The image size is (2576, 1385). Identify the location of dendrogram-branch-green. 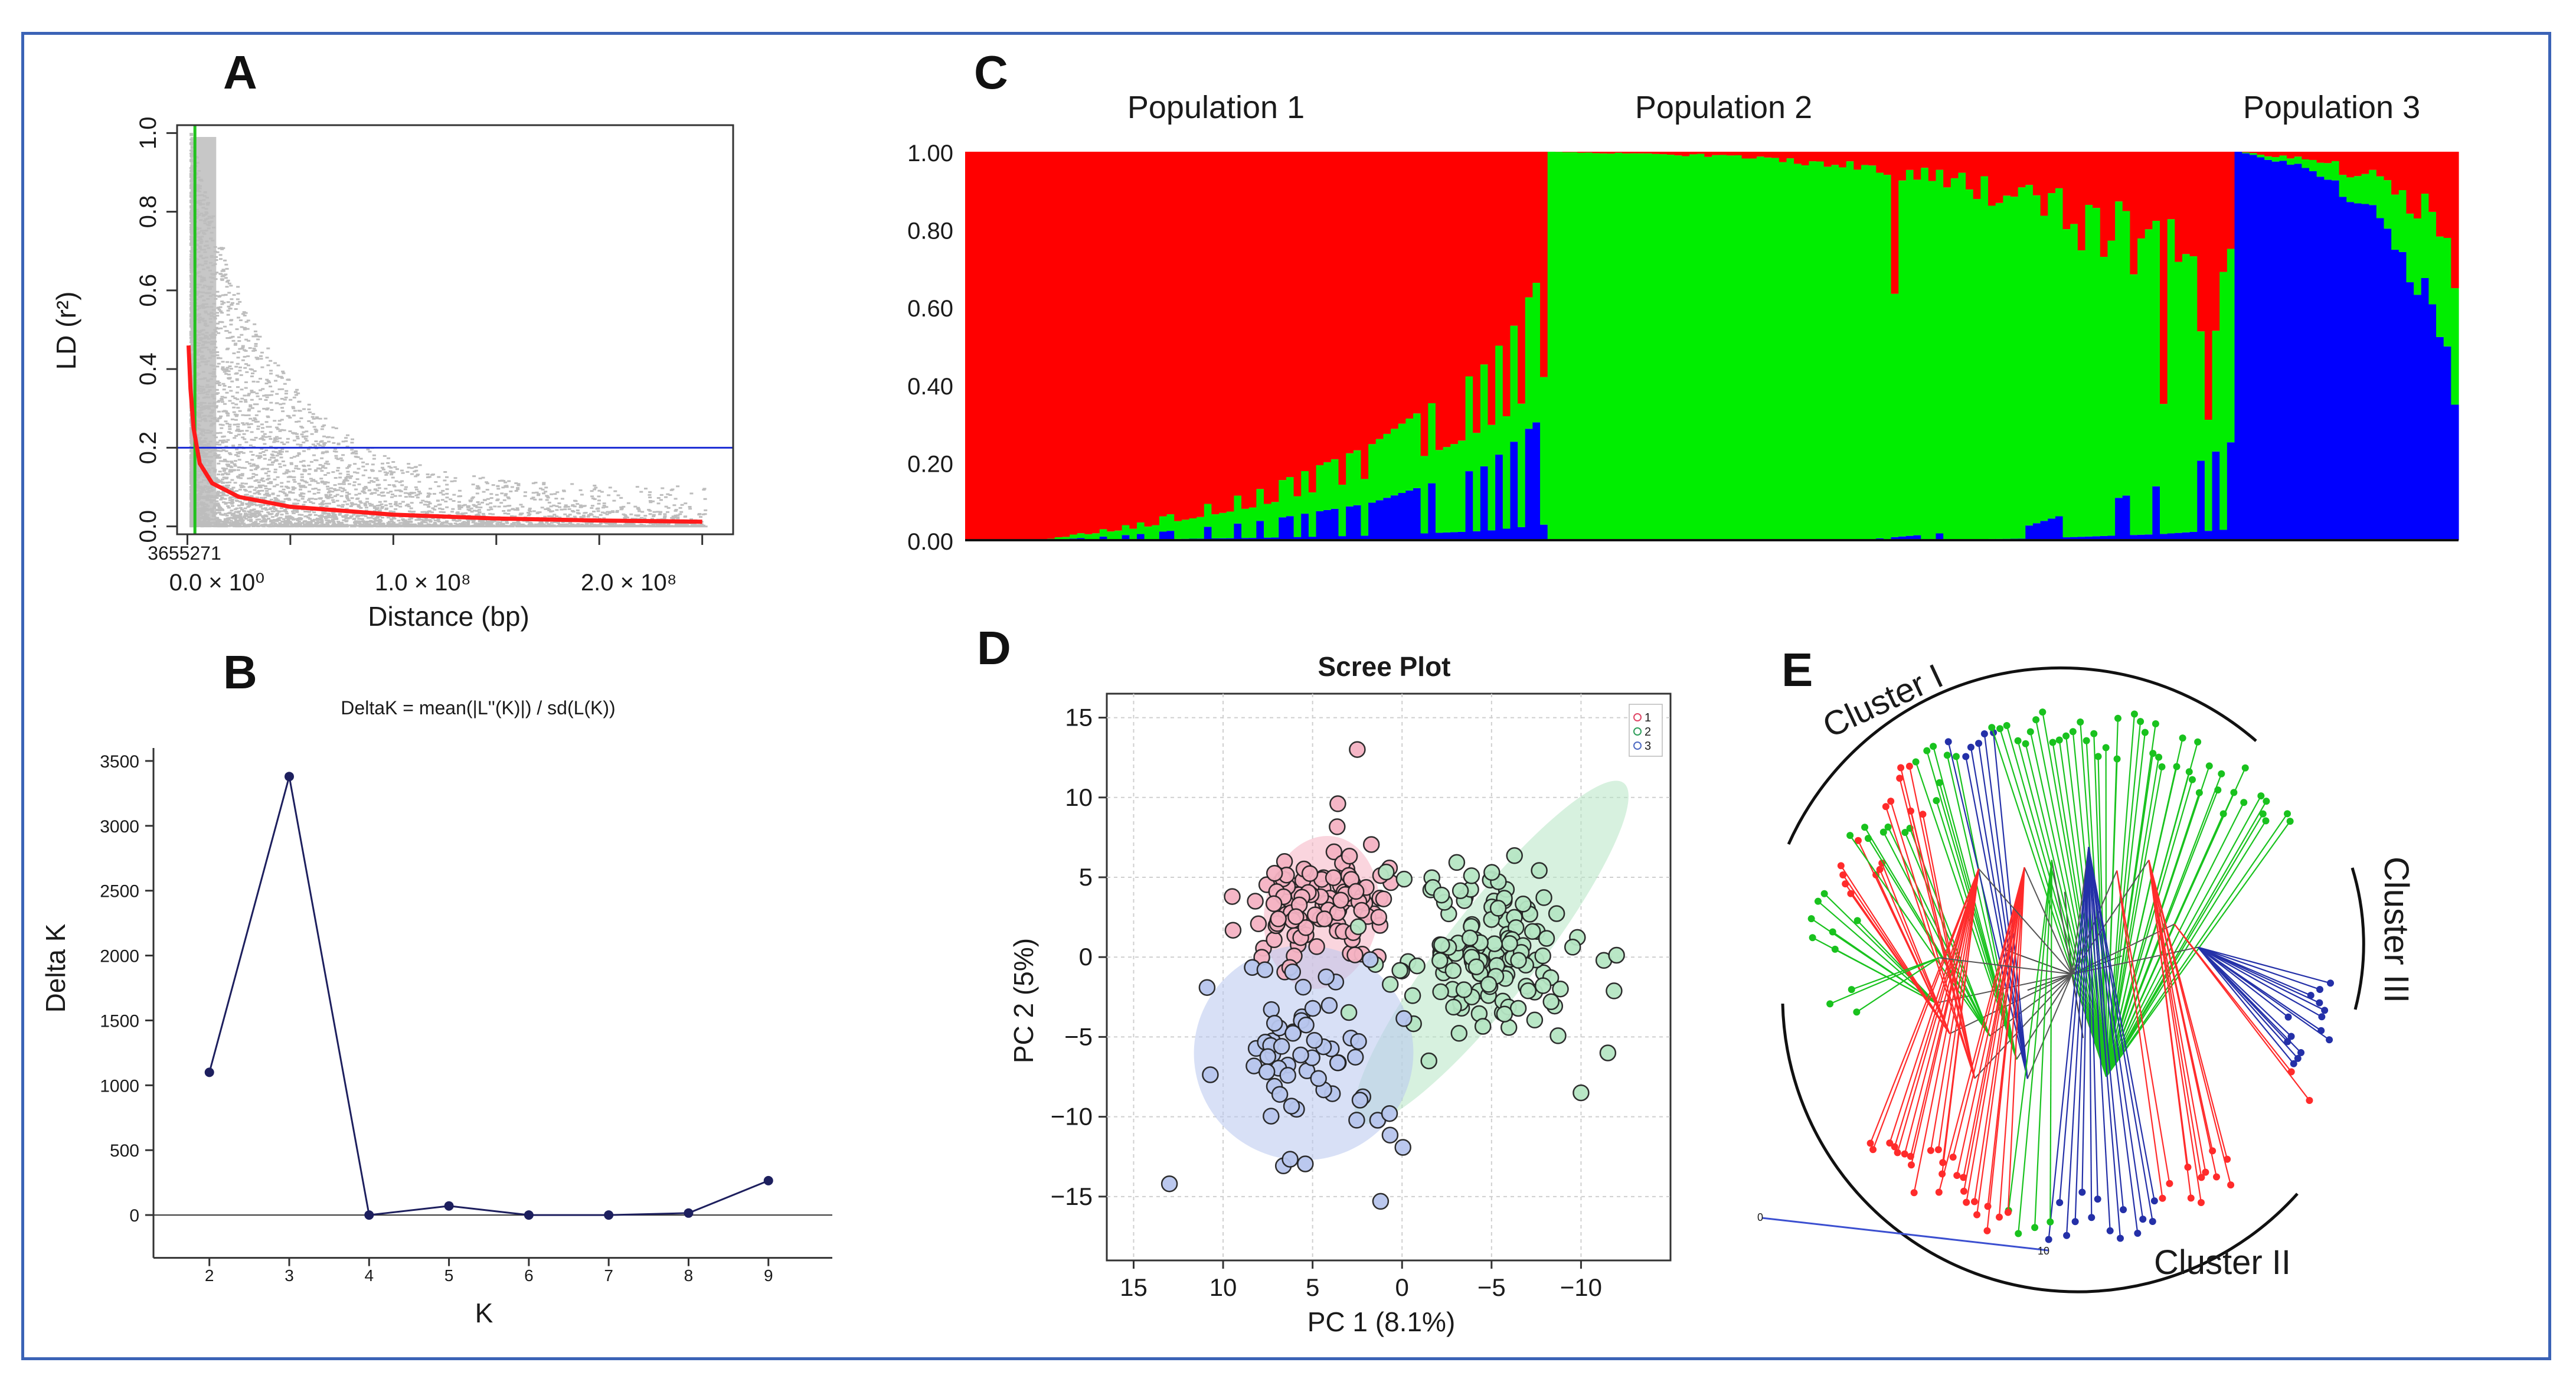
(2030, 1035).